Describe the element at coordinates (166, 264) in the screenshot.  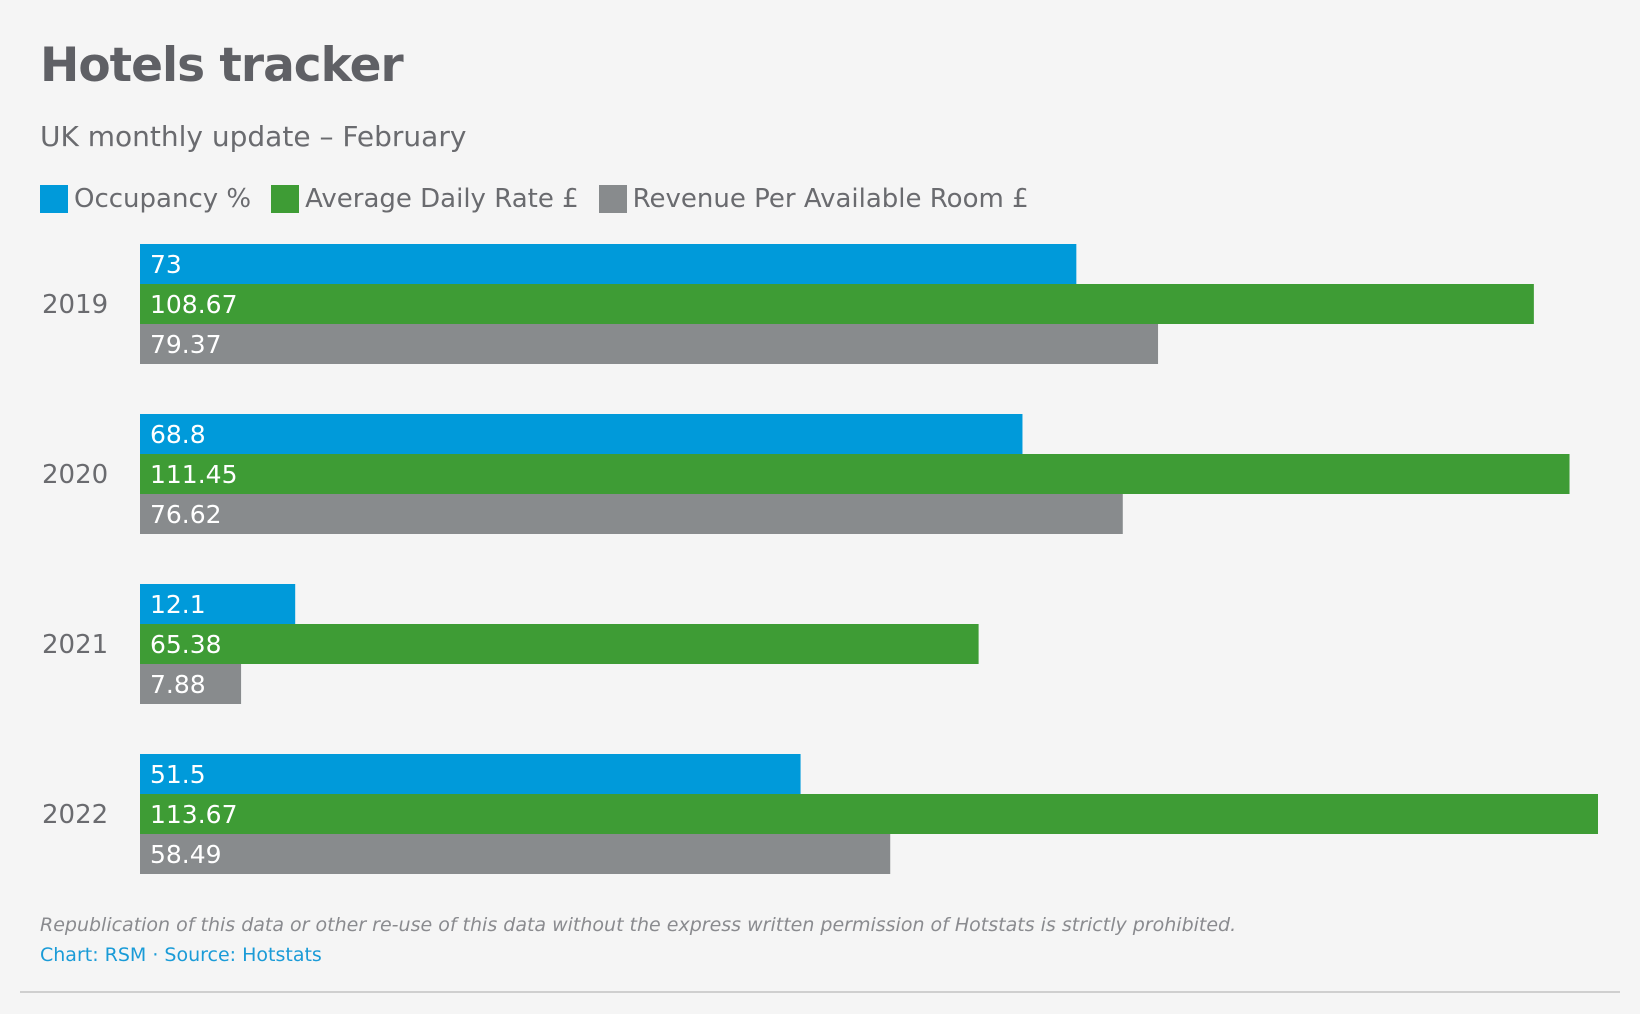
I see `bar-value-label: 73` at that location.